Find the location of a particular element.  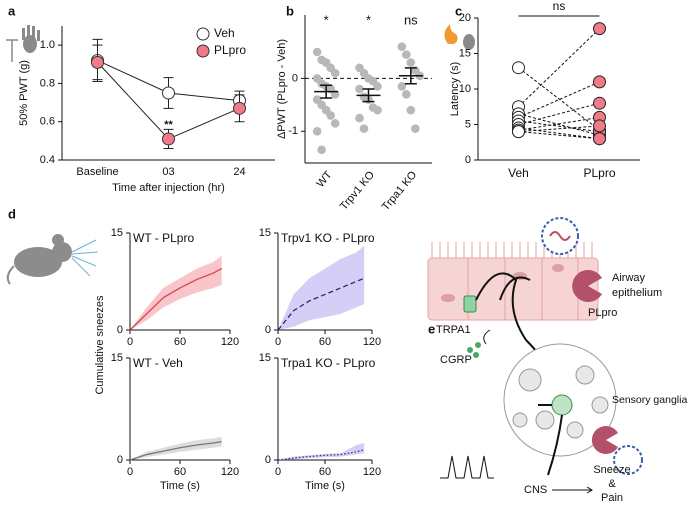

x-tick-label: Trpa1 KO is located at coordinates (400, 191).